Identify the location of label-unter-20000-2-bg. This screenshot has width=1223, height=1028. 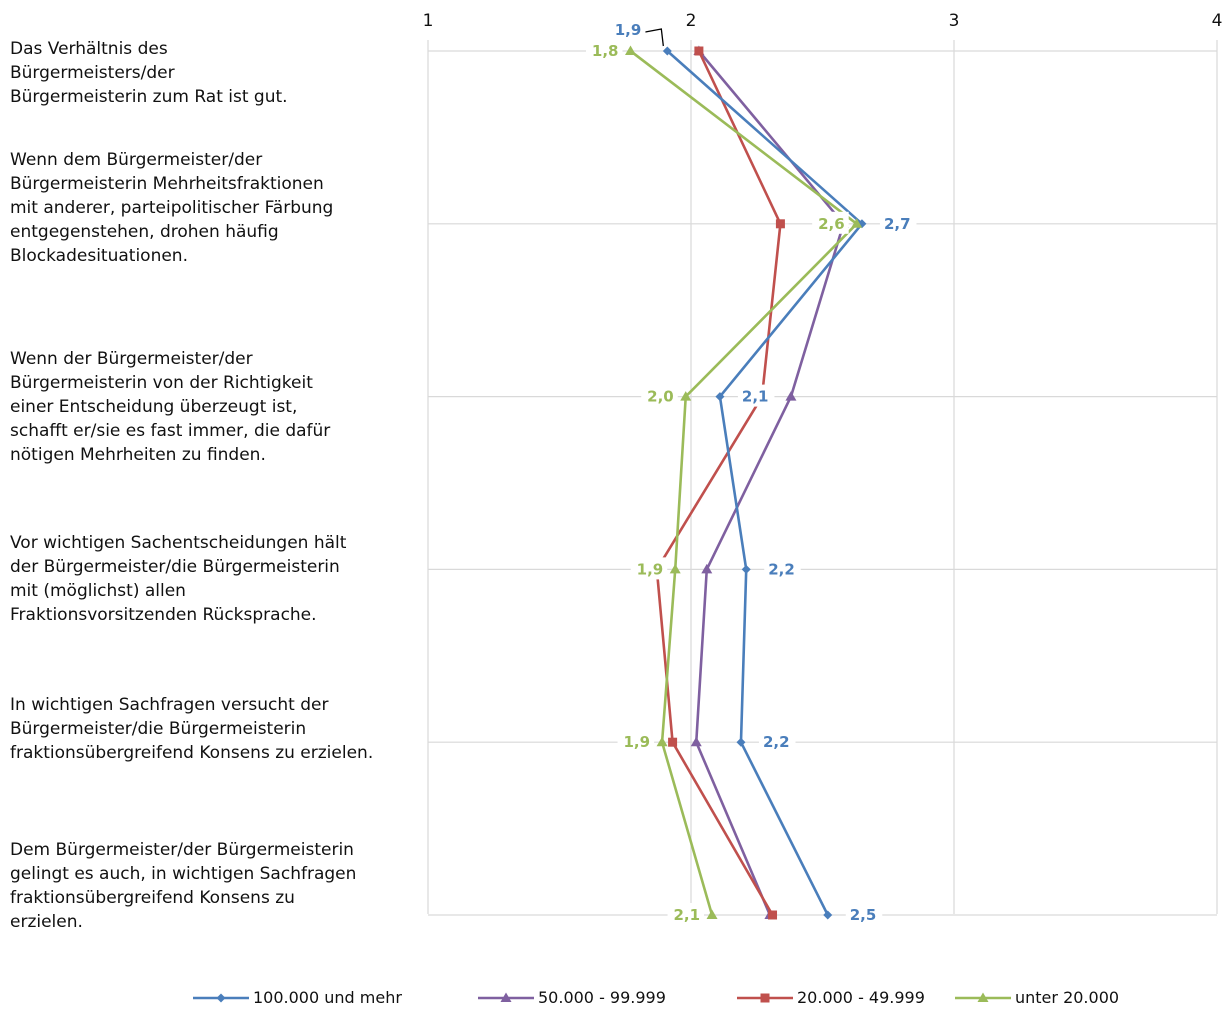
(659, 395).